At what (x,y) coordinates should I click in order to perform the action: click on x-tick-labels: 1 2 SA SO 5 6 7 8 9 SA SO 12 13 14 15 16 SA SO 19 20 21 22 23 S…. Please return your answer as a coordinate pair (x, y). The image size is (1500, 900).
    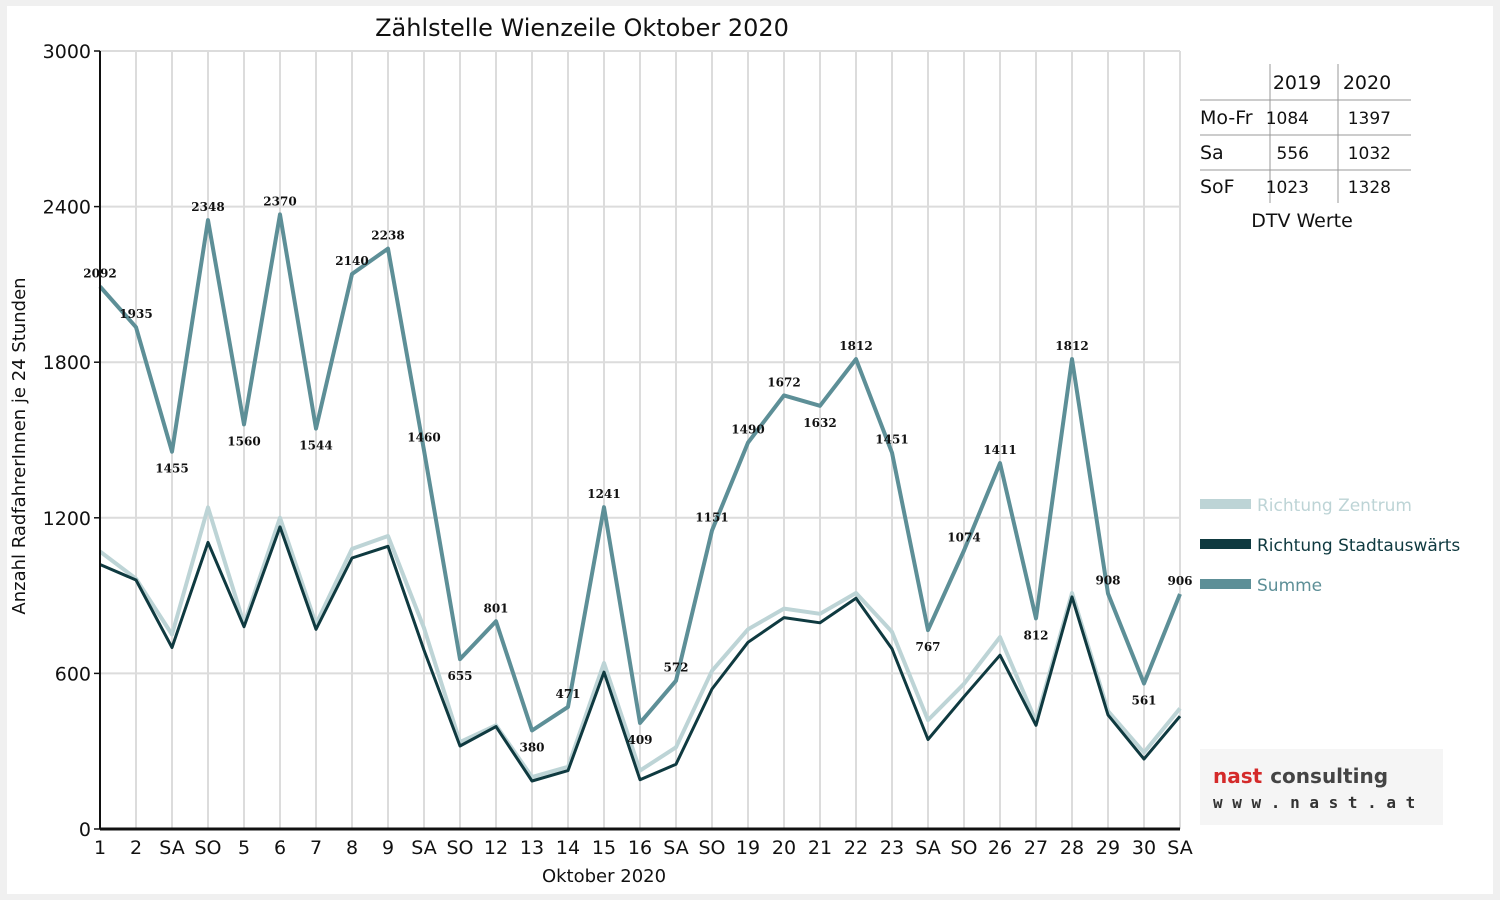
    Looking at the image, I should click on (643, 848).